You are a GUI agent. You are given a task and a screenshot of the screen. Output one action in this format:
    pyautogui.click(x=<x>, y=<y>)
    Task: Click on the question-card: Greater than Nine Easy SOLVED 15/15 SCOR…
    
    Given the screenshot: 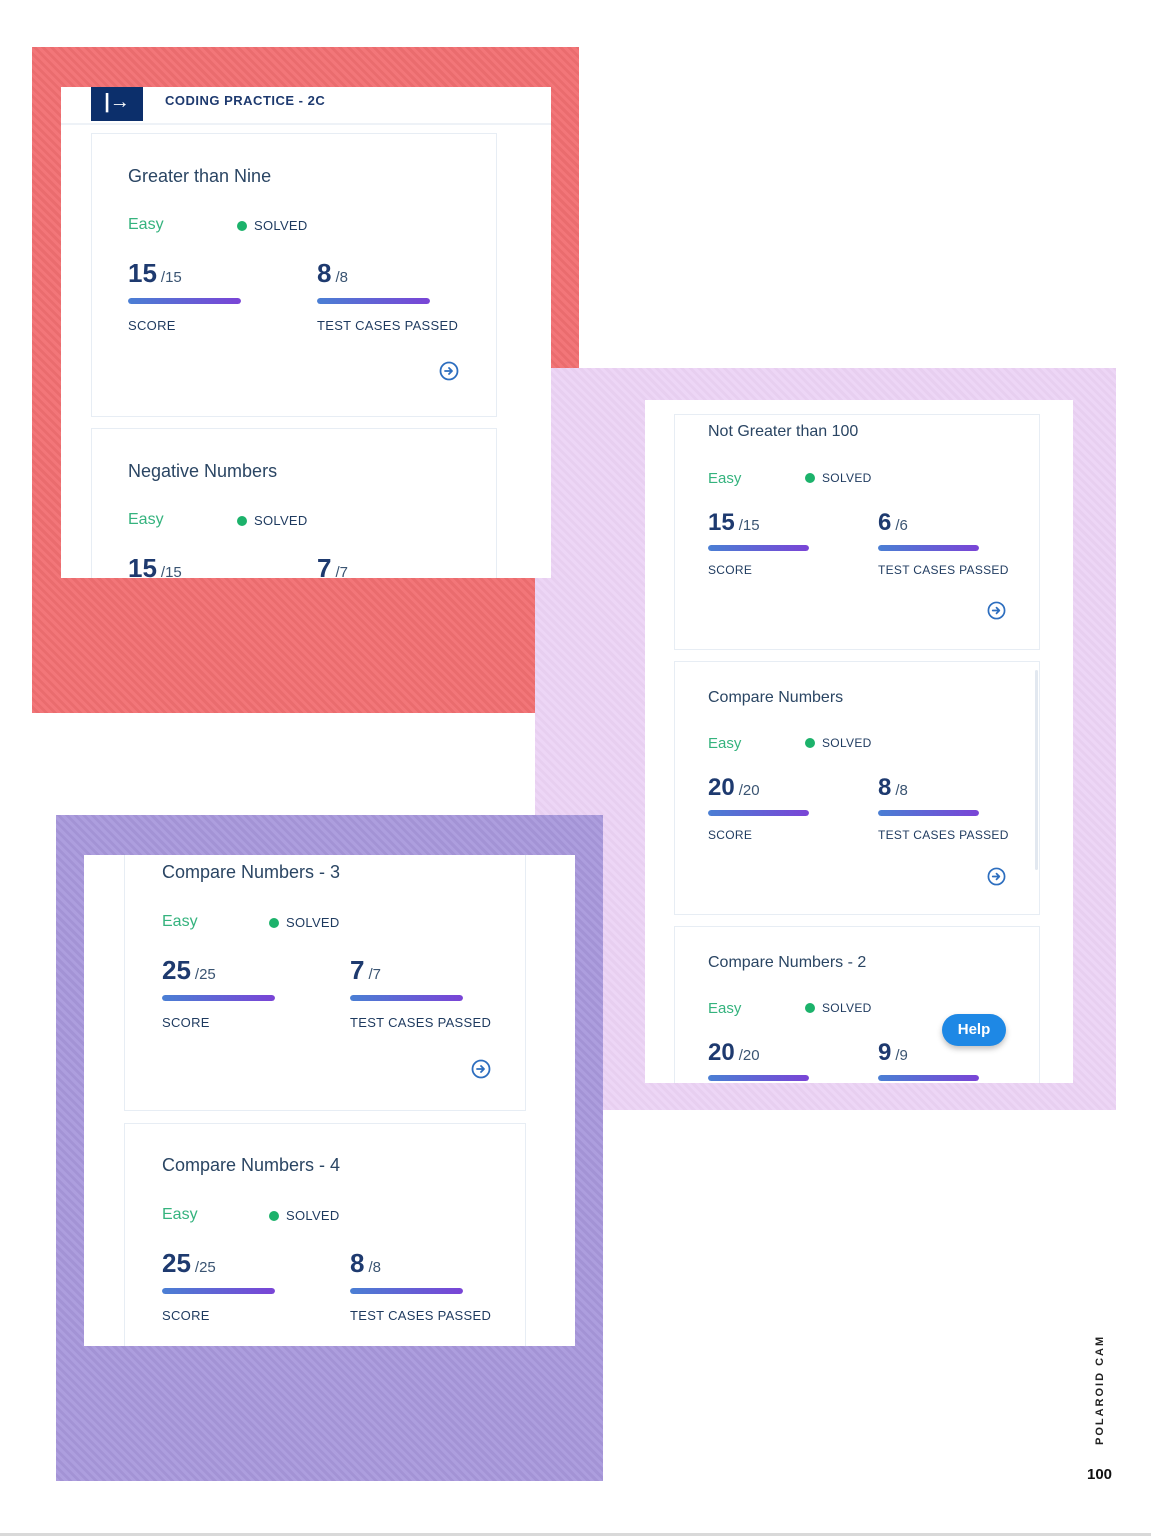 What is the action you would take?
    pyautogui.click(x=294, y=275)
    